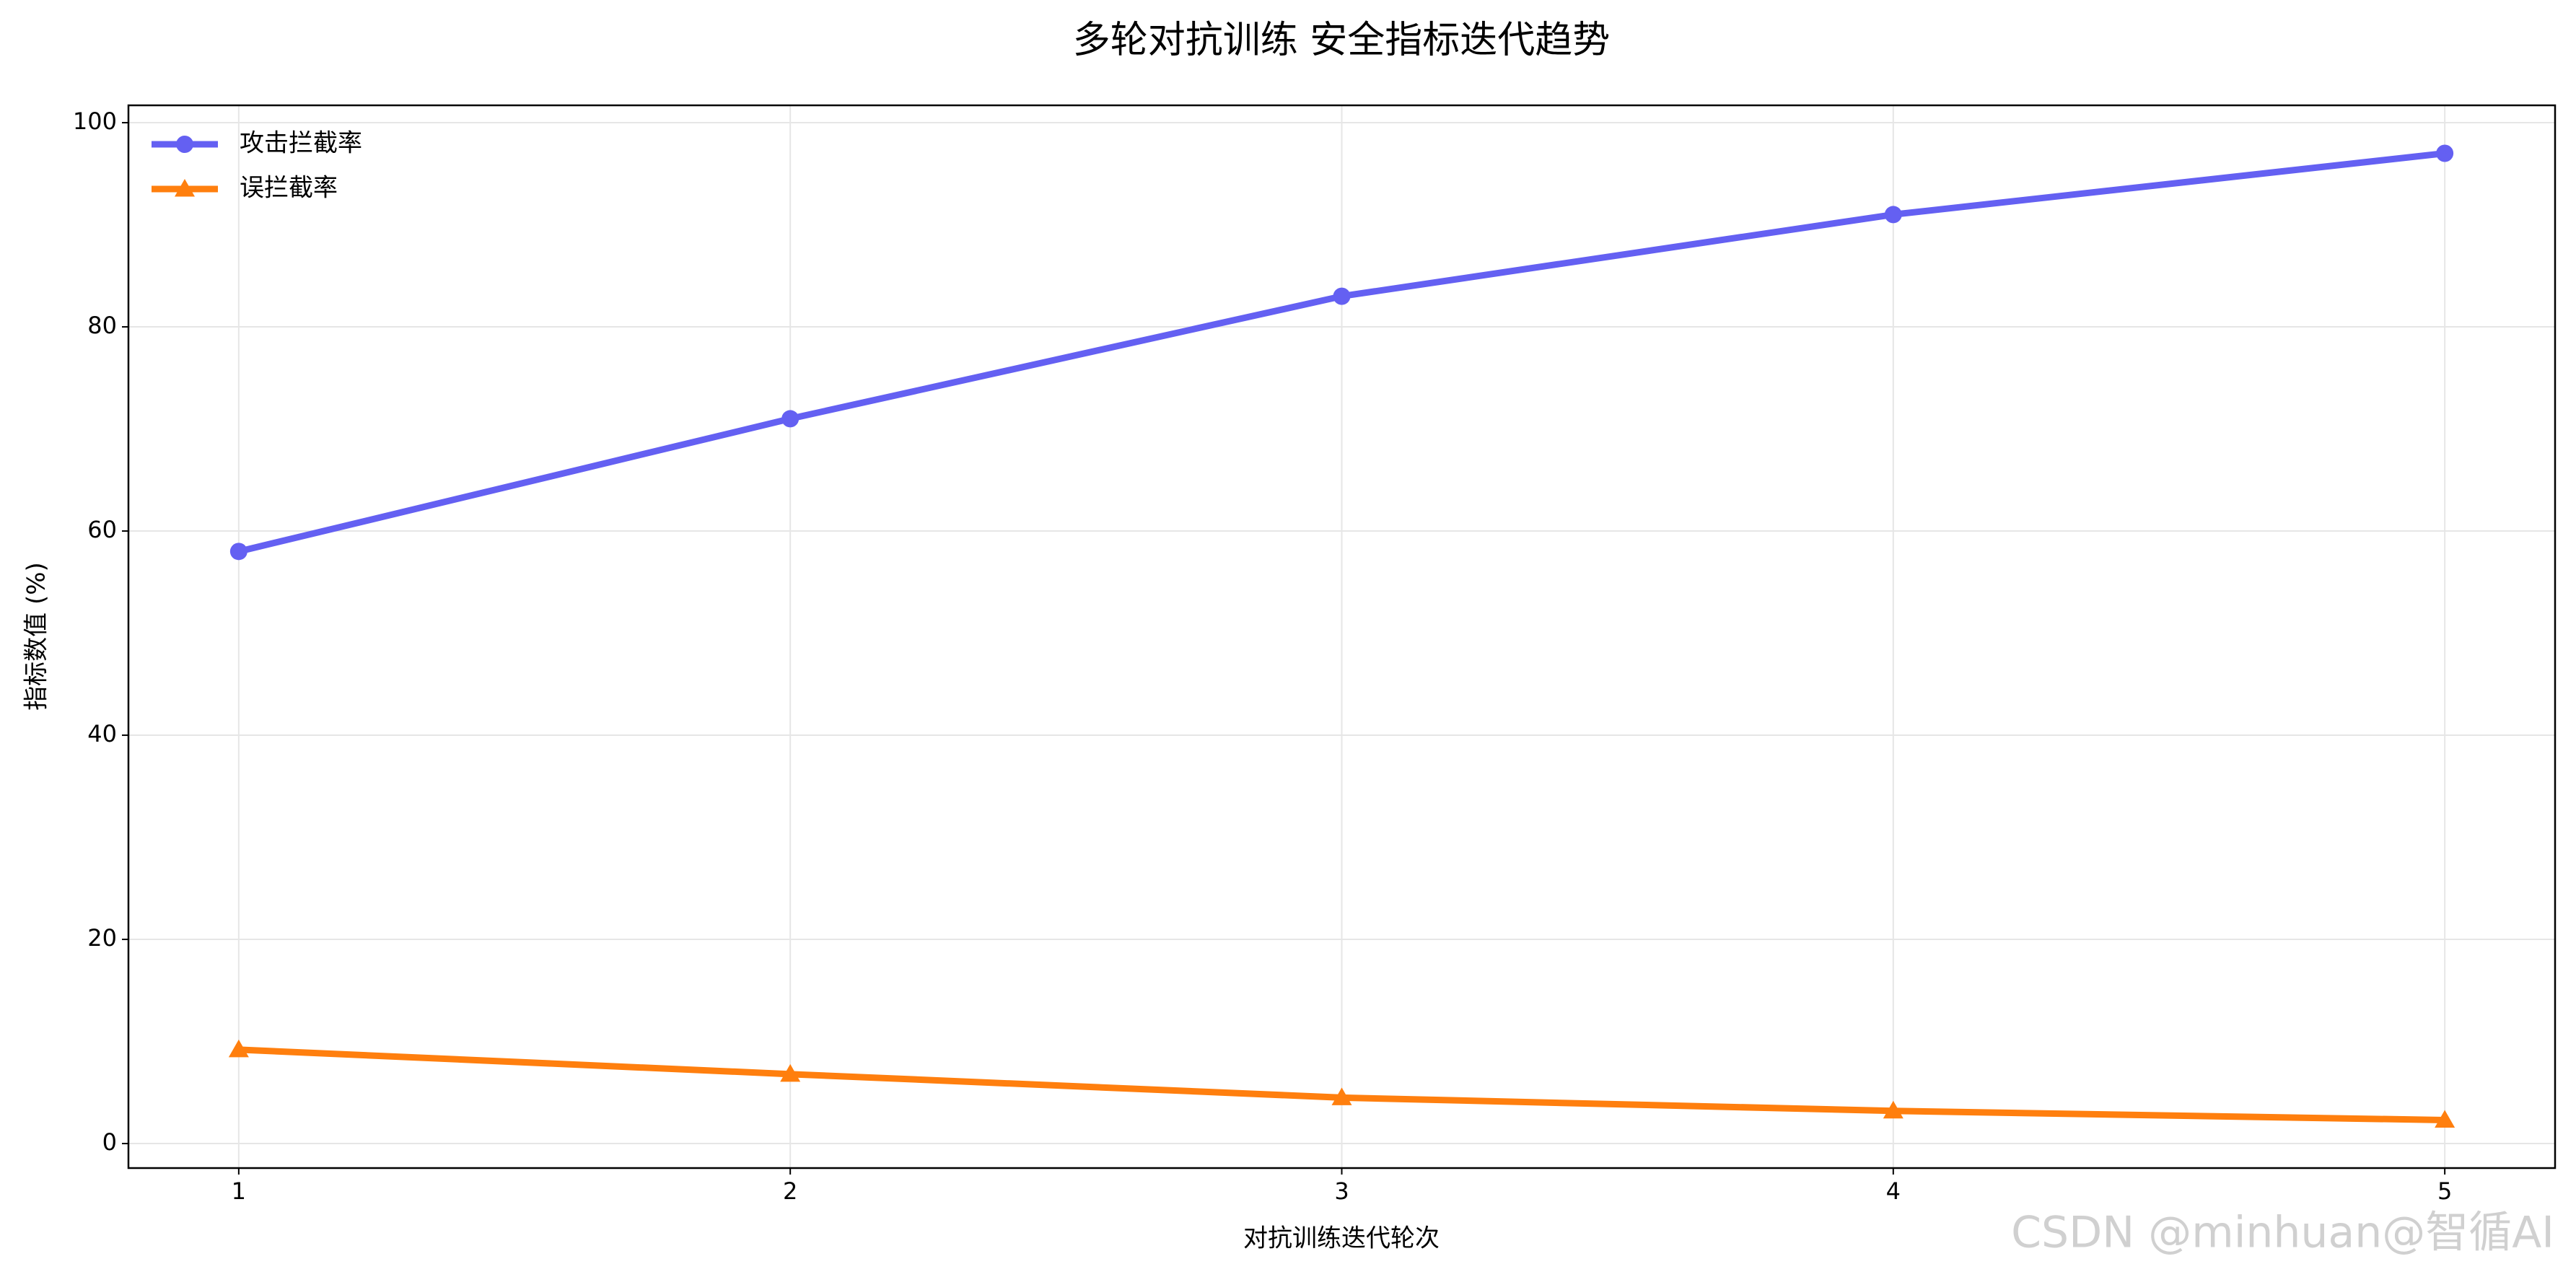 The width and height of the screenshot is (2576, 1277). What do you see at coordinates (36, 636) in the screenshot?
I see `y-axis-label: 指标数值 (%)` at bounding box center [36, 636].